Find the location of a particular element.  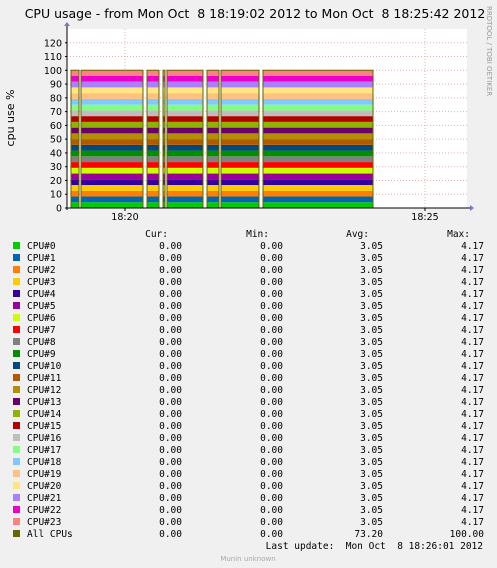

legend-row: CPU#4 0.00 0.00 3.05 4.17 is located at coordinates (248, 294).